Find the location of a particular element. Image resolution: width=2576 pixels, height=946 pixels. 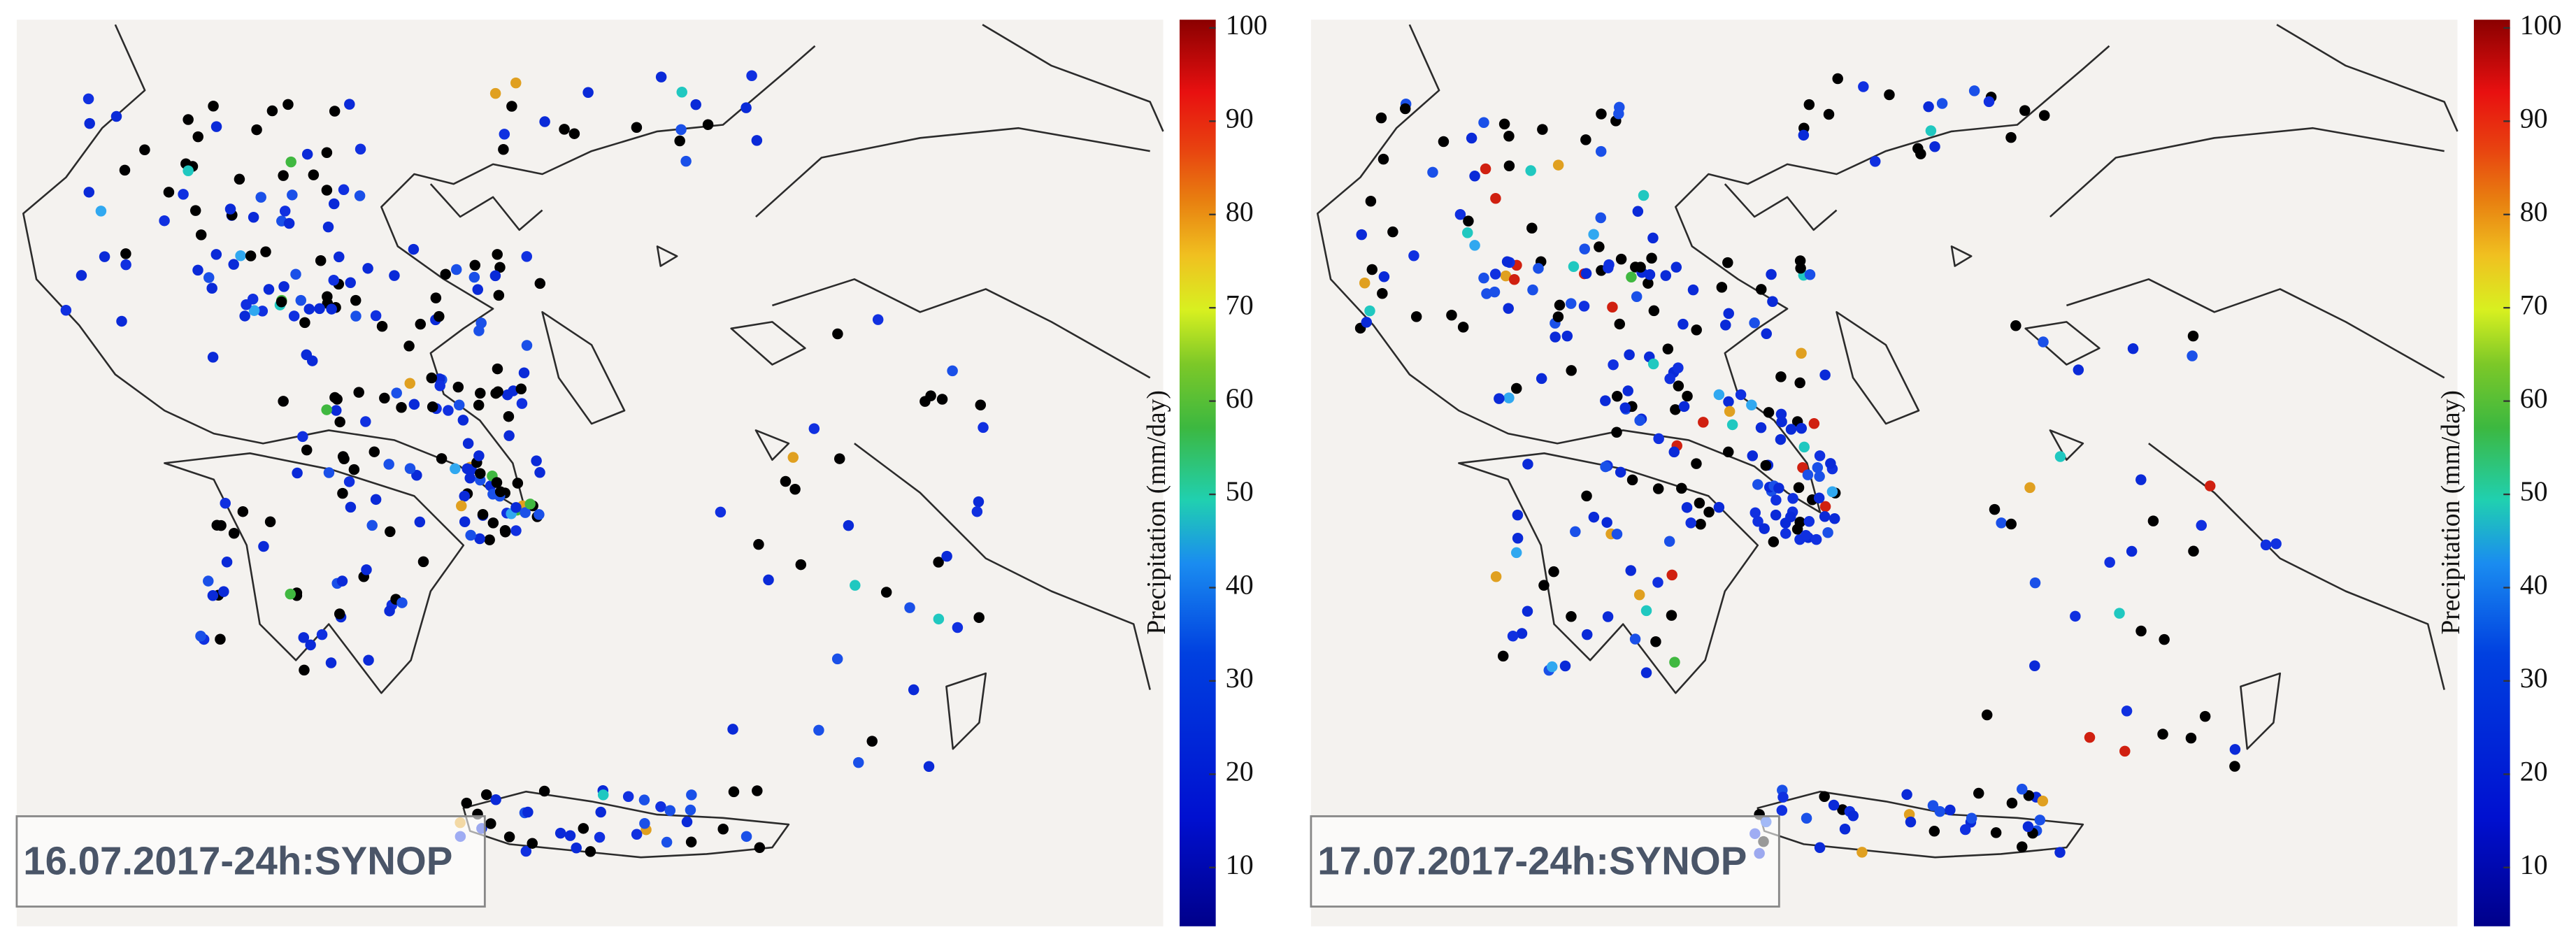

colorbar-tick-label: 70 is located at coordinates (2534, 305).